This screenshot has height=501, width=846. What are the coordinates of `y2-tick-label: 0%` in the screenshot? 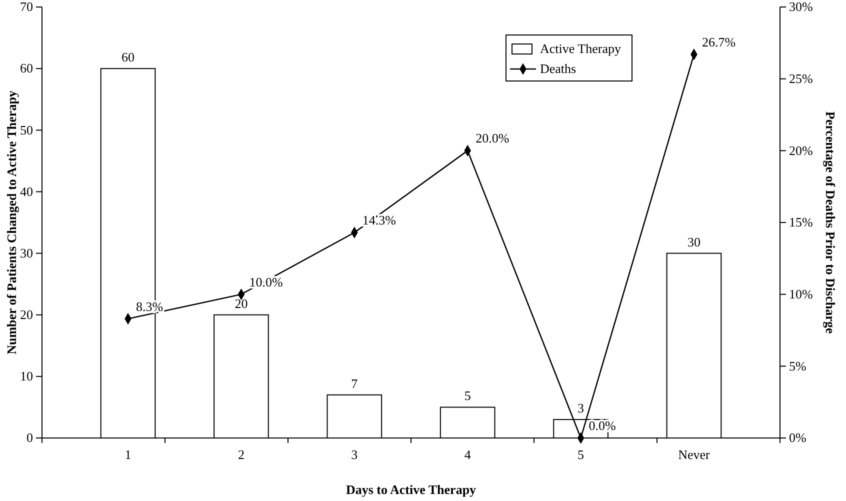 It's located at (797, 438).